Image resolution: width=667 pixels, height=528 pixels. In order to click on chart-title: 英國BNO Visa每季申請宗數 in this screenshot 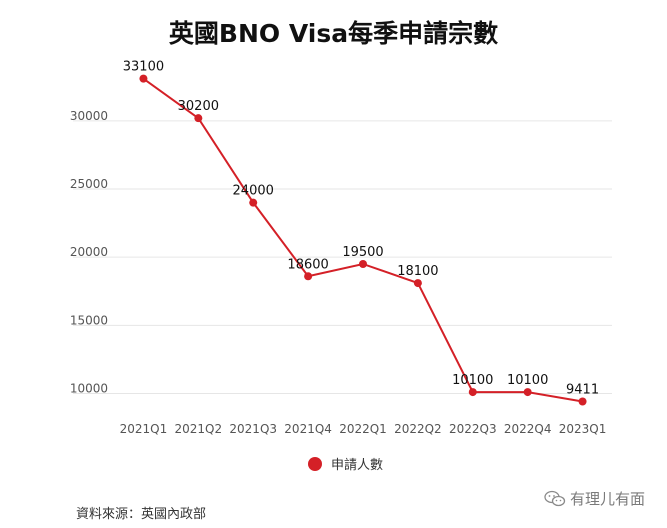, I will do `click(333, 33)`.